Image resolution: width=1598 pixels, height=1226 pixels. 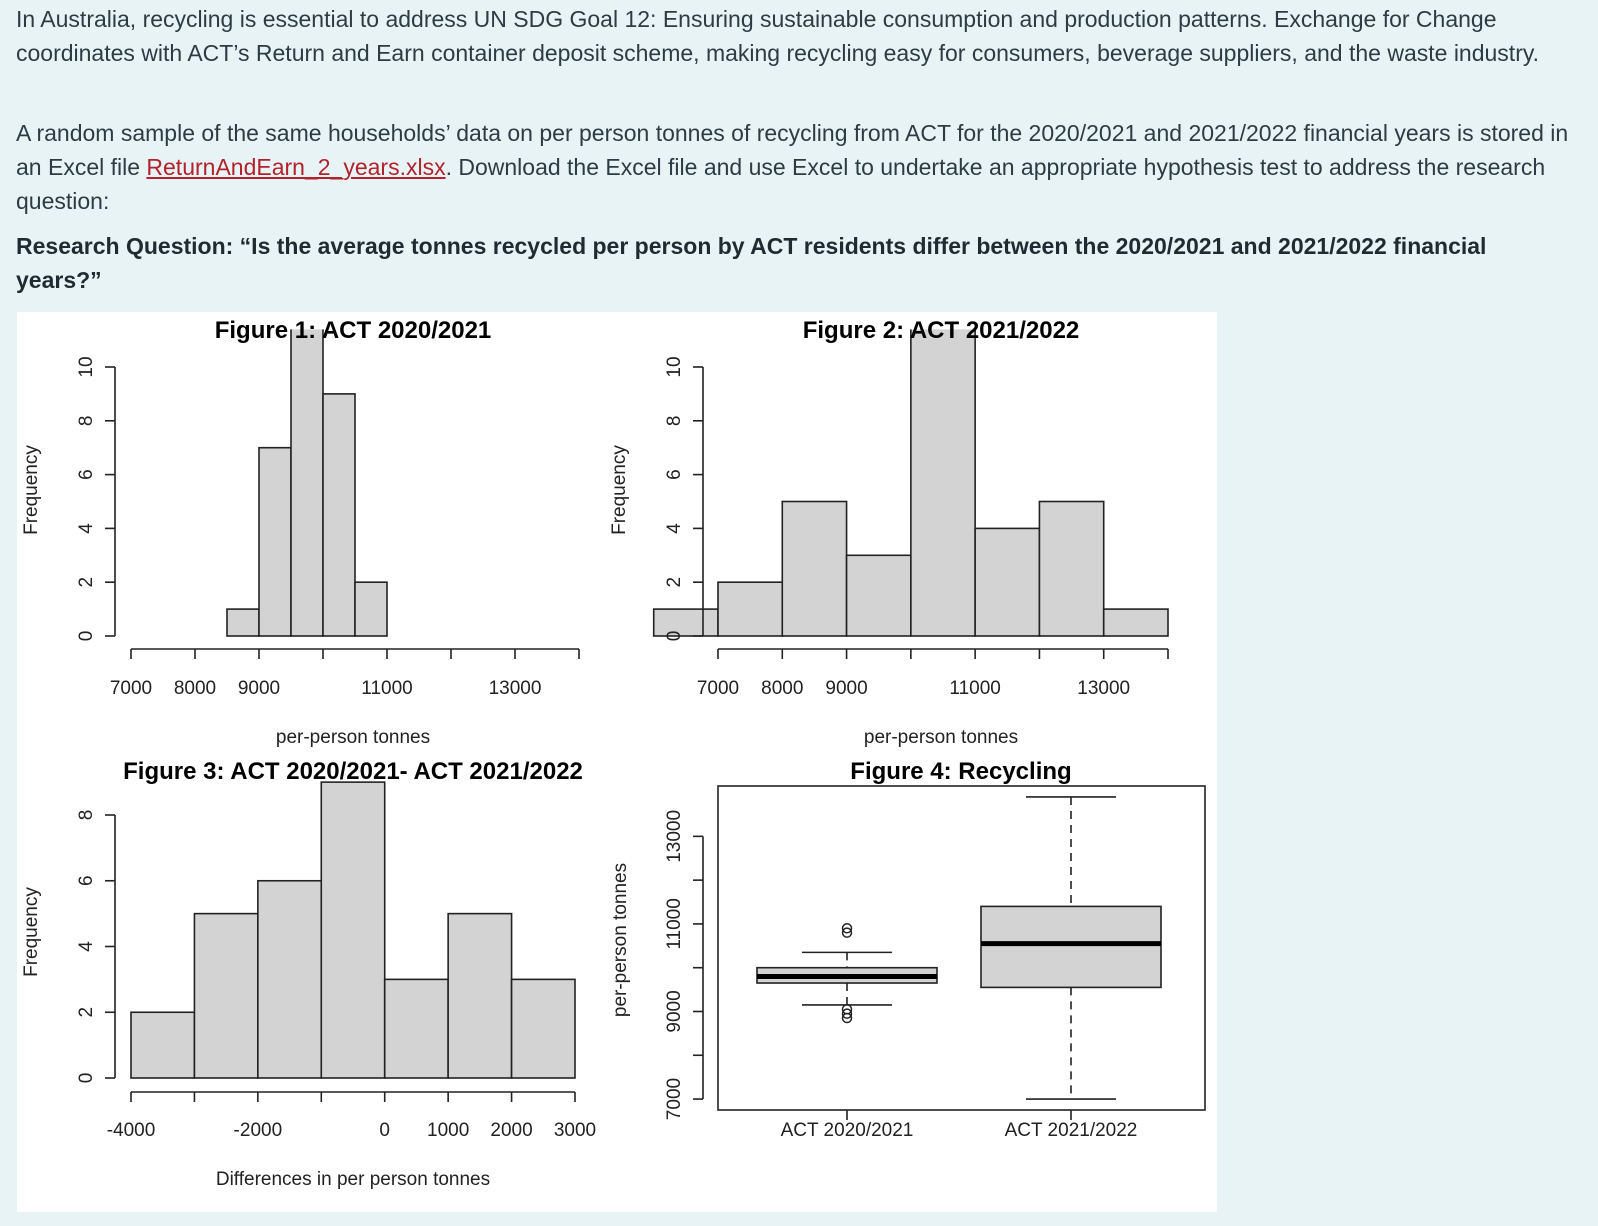 I want to click on y-tick-label: 7000, so click(x=674, y=1099).